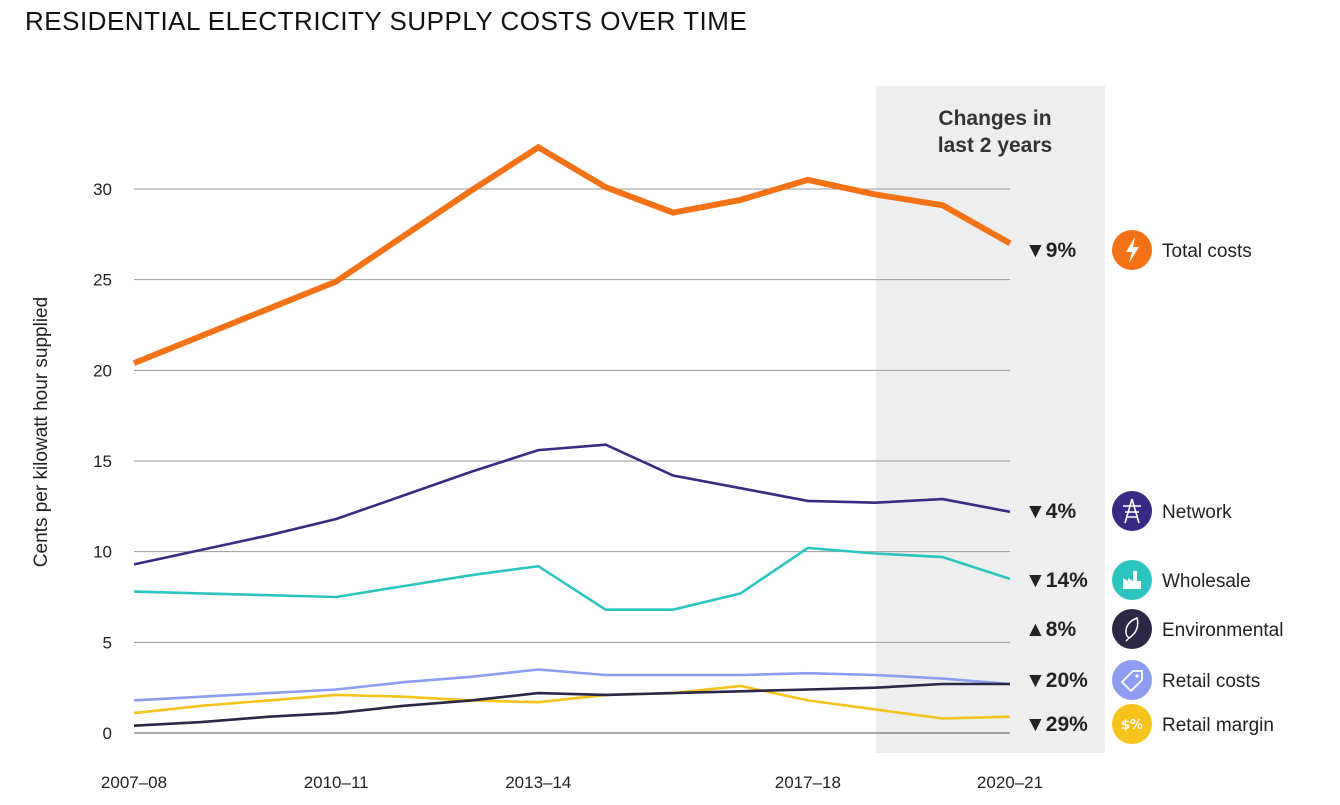  I want to click on change-label-wholesale: ▼14%, so click(1056, 580).